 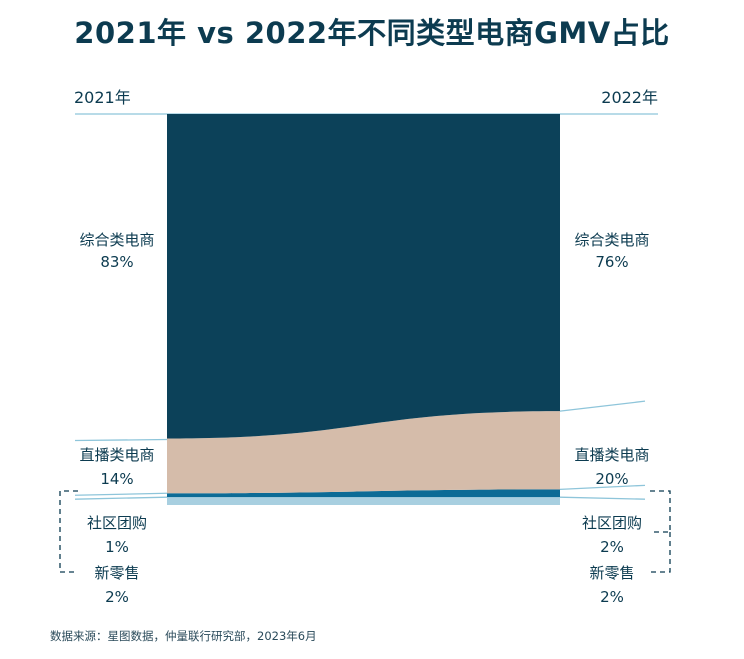 What do you see at coordinates (116, 479) in the screenshot?
I see `data-label-left-zhibo: 14%` at bounding box center [116, 479].